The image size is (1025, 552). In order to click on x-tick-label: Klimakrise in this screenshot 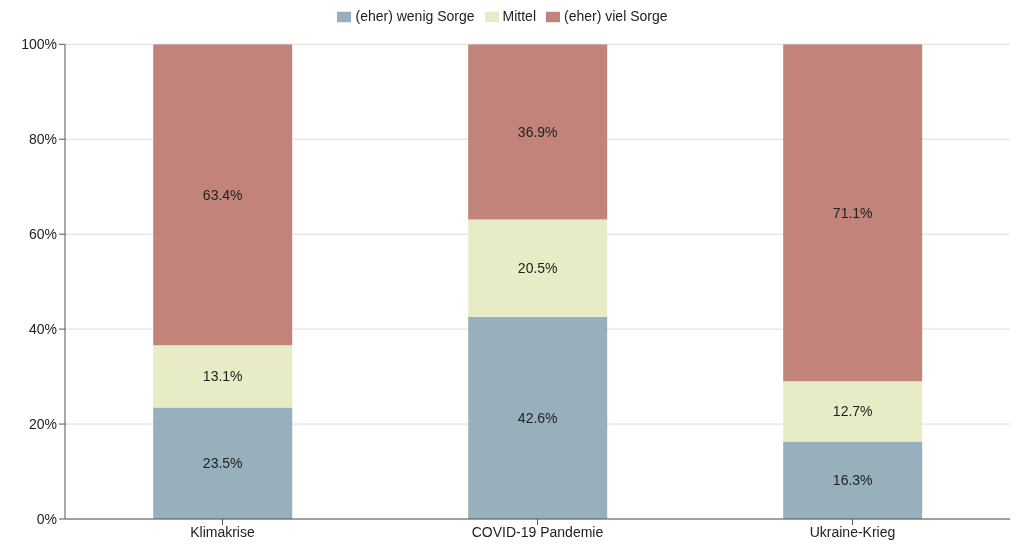, I will do `click(222, 531)`.